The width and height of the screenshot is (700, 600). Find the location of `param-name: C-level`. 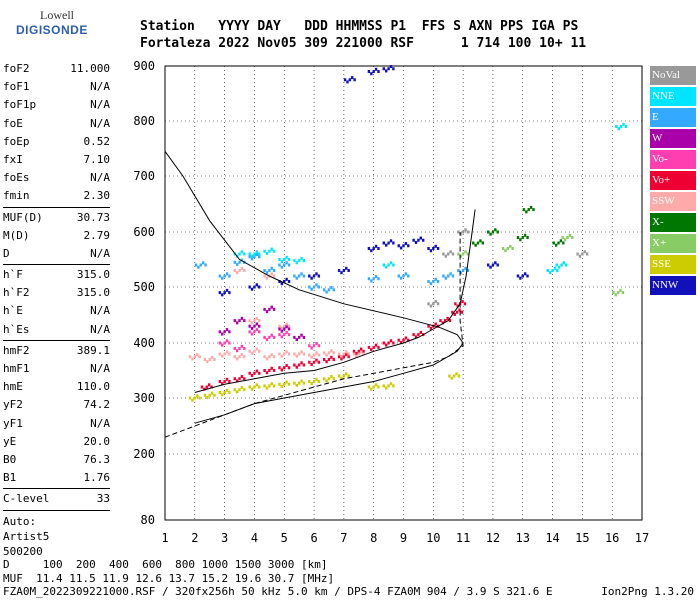

param-name: C-level is located at coordinates (26, 499).